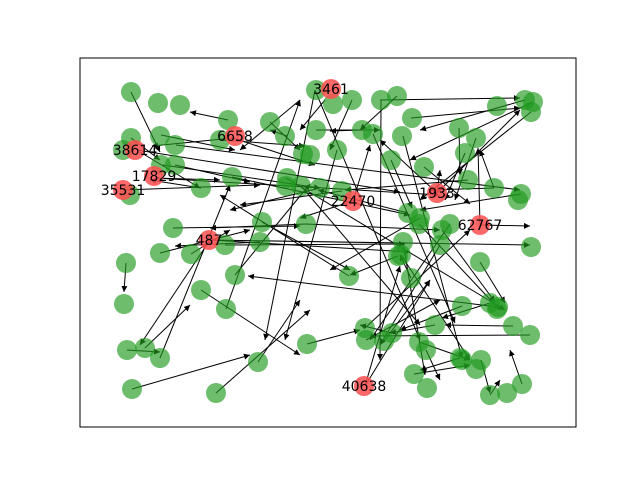 This screenshot has height=480, width=640. I want to click on highlighted-node-1933, so click(437, 193).